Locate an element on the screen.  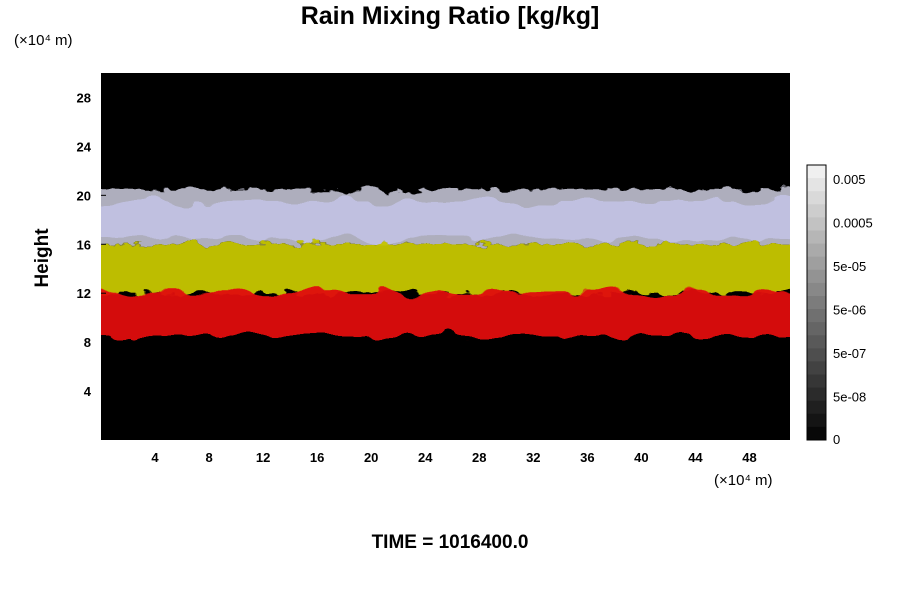
y-tick-label: 20 is located at coordinates (84, 195).